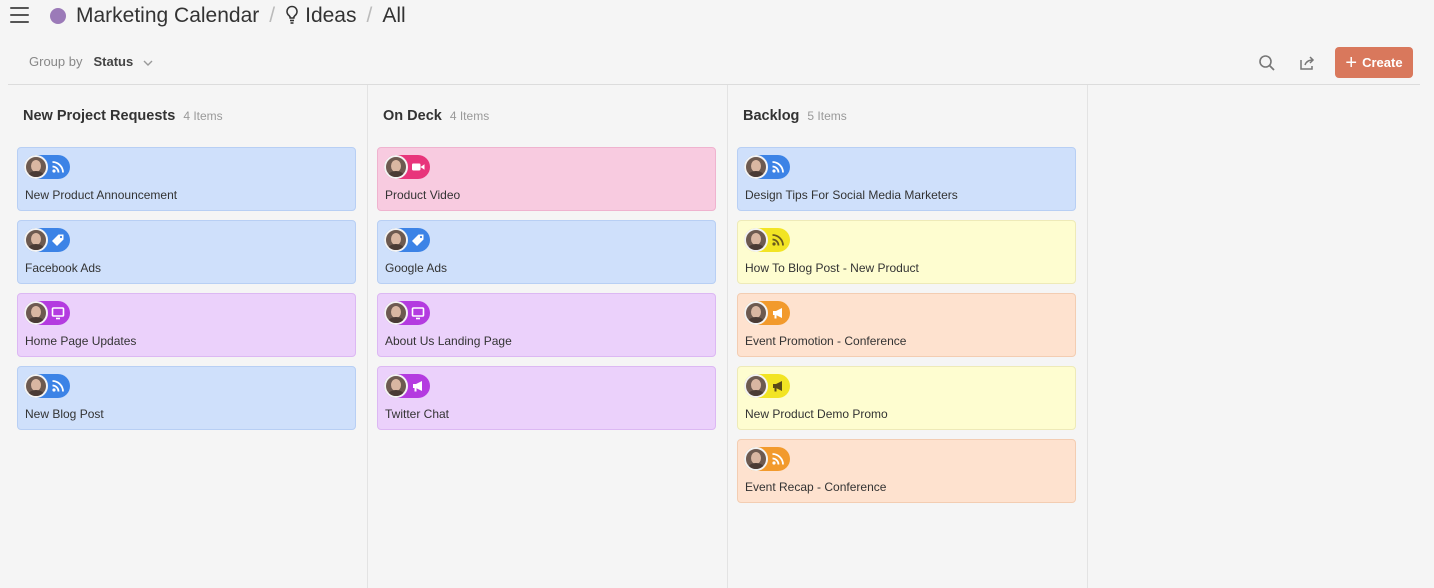 The image size is (1434, 588). Describe the element at coordinates (91, 61) in the screenshot. I see `group-by-control: Group by Status` at that location.